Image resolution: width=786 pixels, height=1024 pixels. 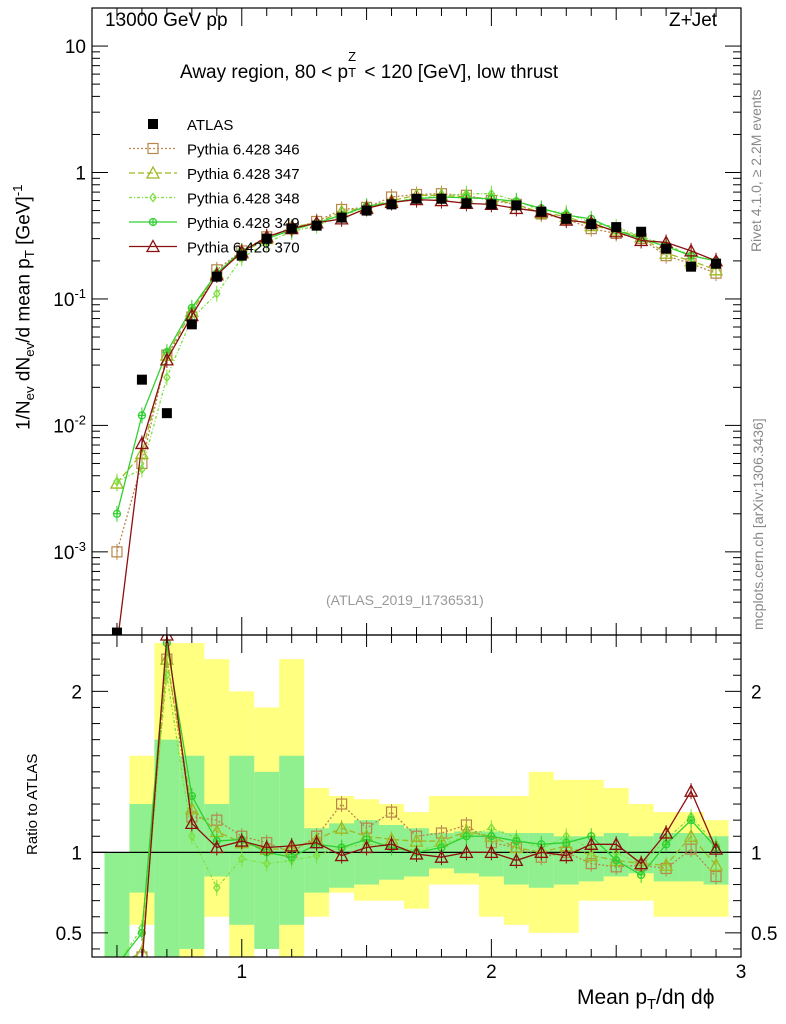 What do you see at coordinates (76, 692) in the screenshot?
I see `ratio-y-tick-label: 2` at bounding box center [76, 692].